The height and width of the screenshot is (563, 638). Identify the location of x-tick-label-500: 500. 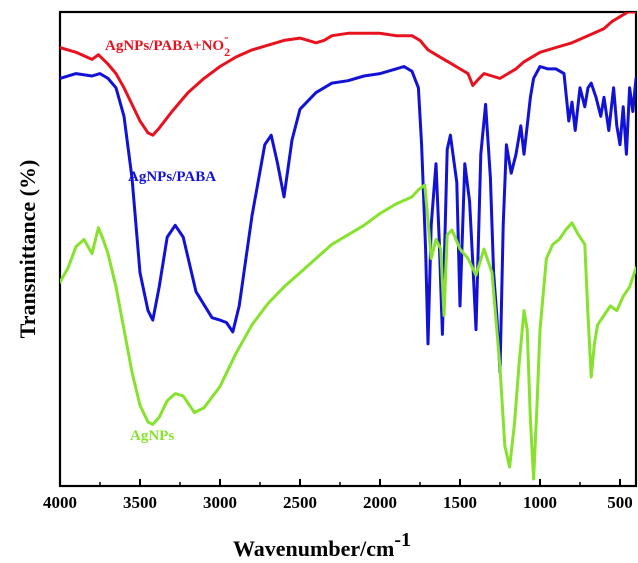
(620, 502).